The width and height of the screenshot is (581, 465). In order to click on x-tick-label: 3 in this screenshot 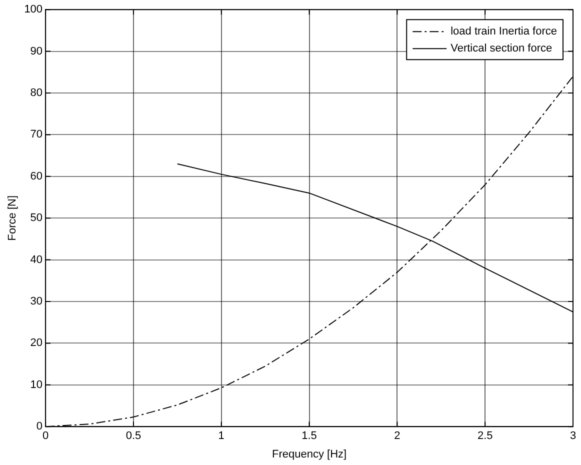, I will do `click(573, 436)`.